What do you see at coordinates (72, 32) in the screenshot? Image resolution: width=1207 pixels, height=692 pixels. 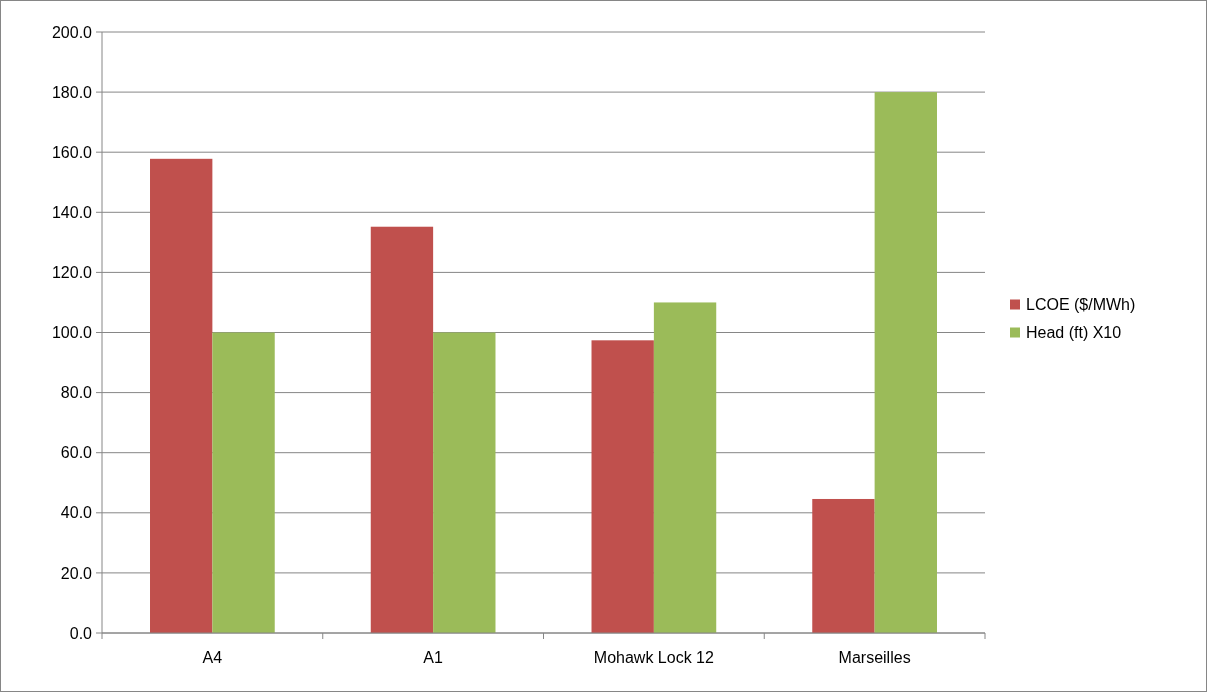 I see `y-tick-label: 200.0` at bounding box center [72, 32].